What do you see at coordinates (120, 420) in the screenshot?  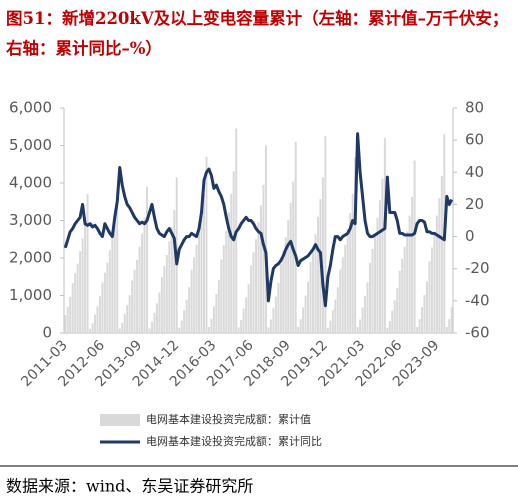 I see `legend-swatch` at bounding box center [120, 420].